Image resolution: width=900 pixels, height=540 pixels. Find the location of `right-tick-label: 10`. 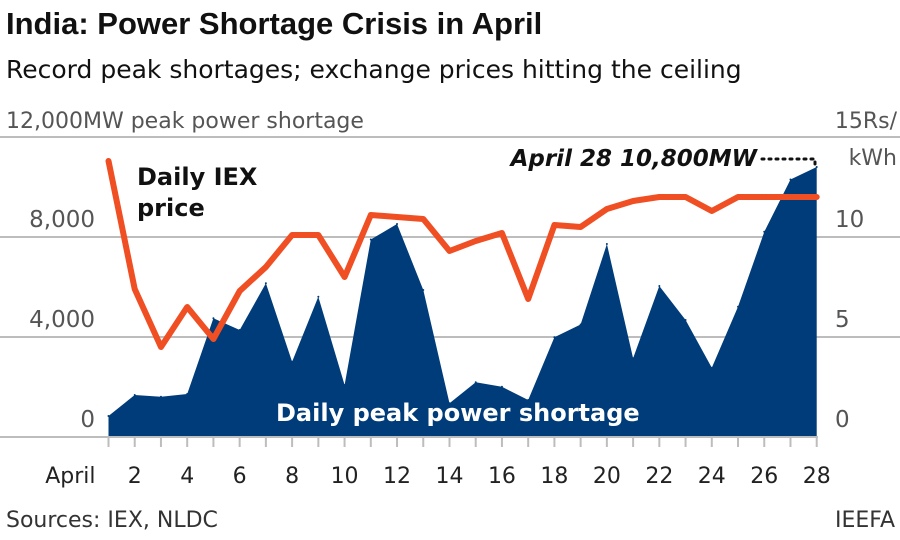

right-tick-label: 10 is located at coordinates (849, 220).